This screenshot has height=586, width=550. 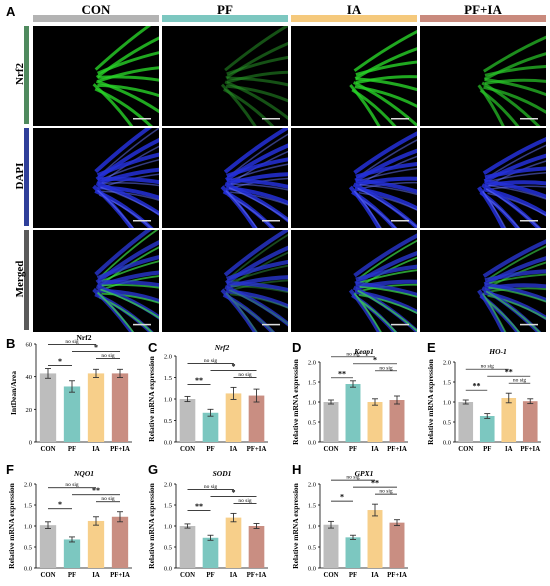 I want to click on panel-label-d: D, so click(x=297, y=347).